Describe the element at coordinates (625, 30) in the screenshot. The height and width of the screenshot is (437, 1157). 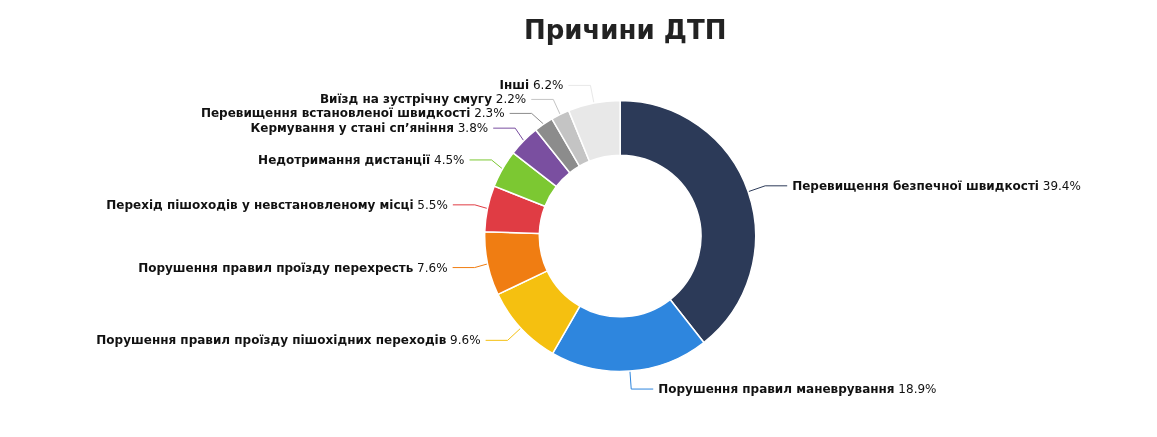
I see `chart-title: Причини ДТП` at that location.